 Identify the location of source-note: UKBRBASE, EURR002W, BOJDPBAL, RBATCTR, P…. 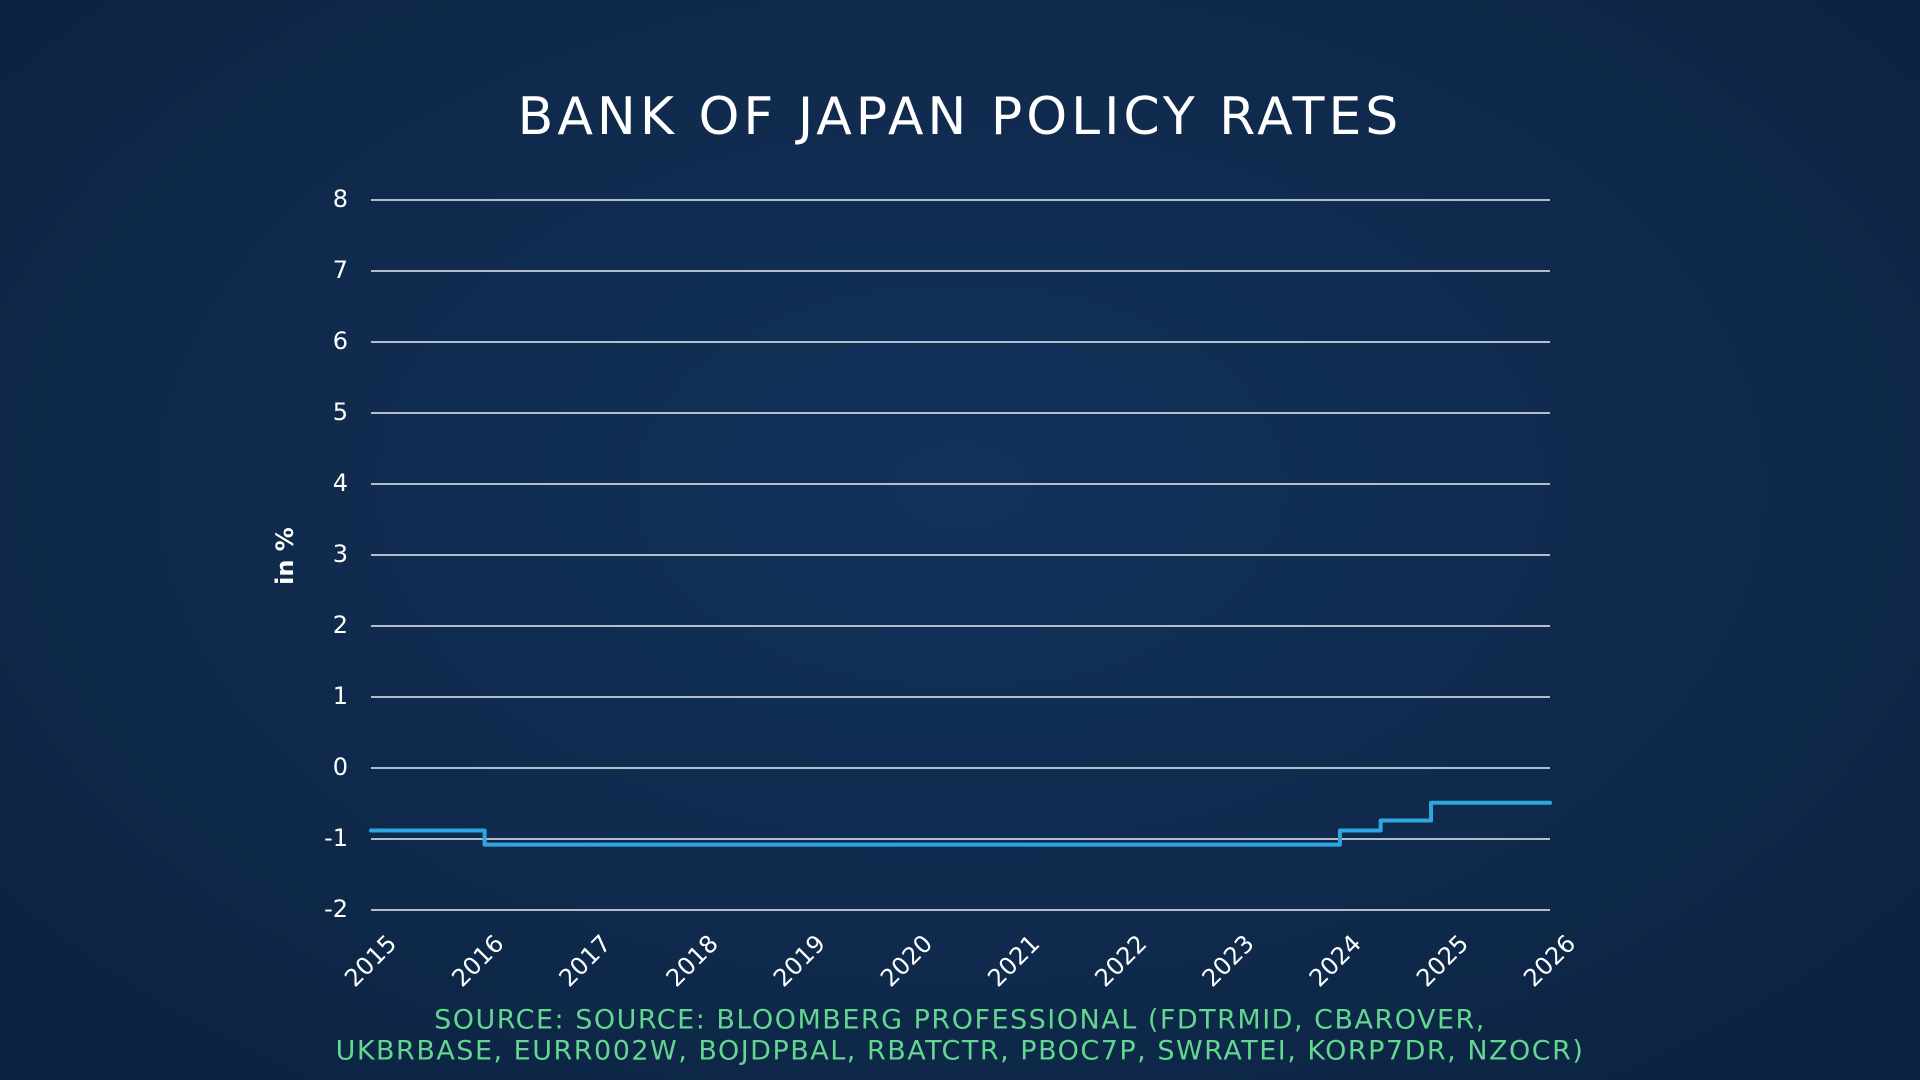
(960, 1051).